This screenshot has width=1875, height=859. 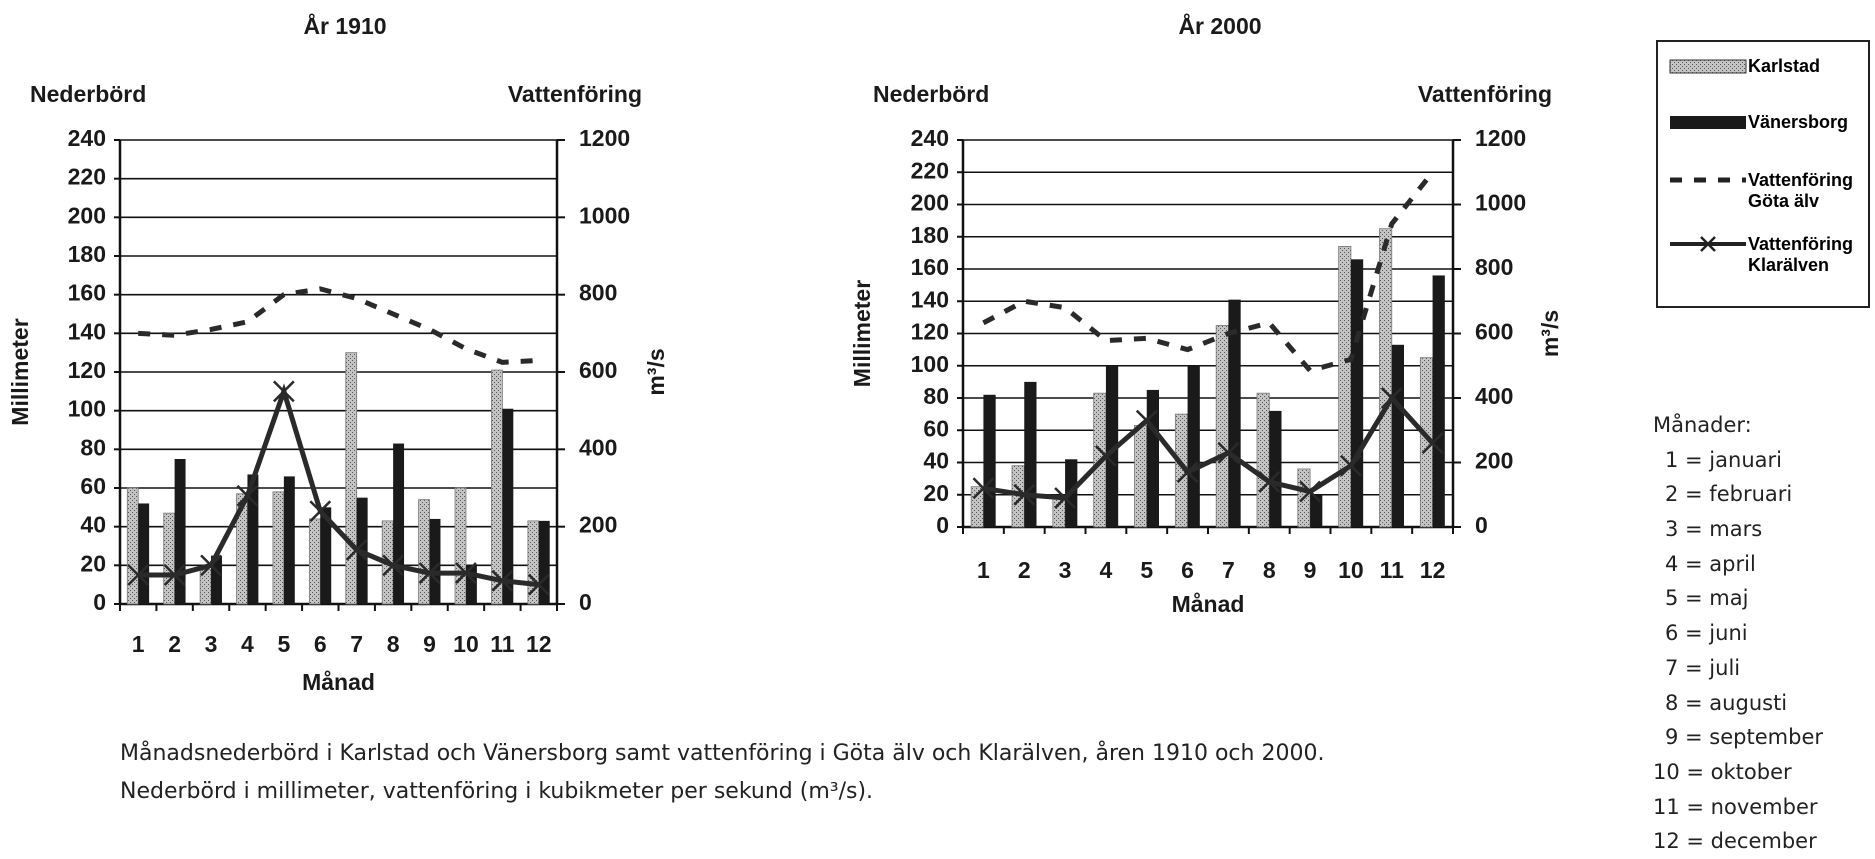 What do you see at coordinates (1735, 806) in the screenshot?
I see `month-key-item: 11 = november` at bounding box center [1735, 806].